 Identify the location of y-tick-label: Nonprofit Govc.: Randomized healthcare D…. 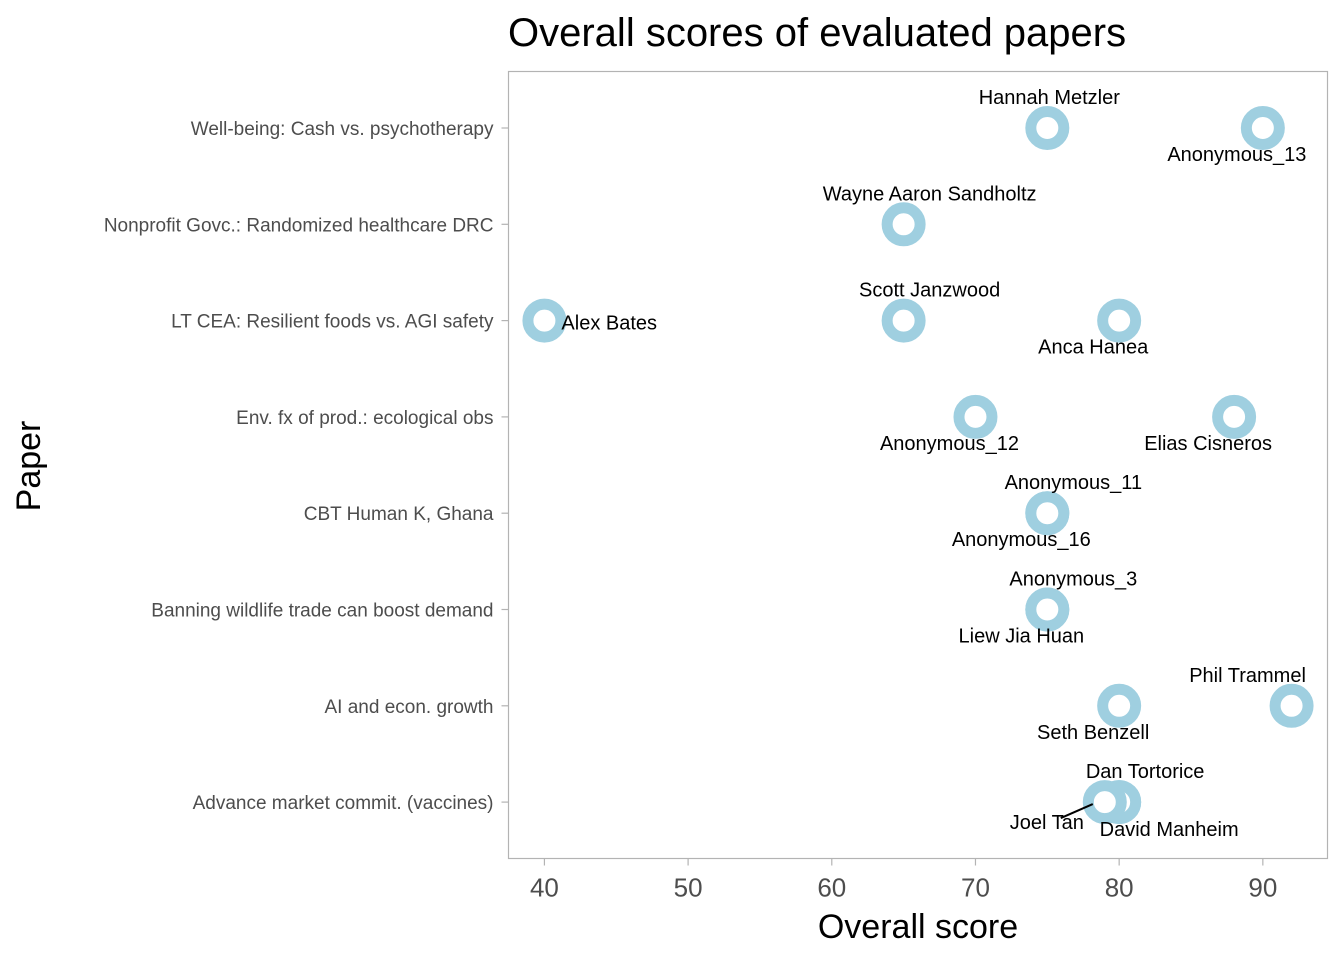
(299, 225).